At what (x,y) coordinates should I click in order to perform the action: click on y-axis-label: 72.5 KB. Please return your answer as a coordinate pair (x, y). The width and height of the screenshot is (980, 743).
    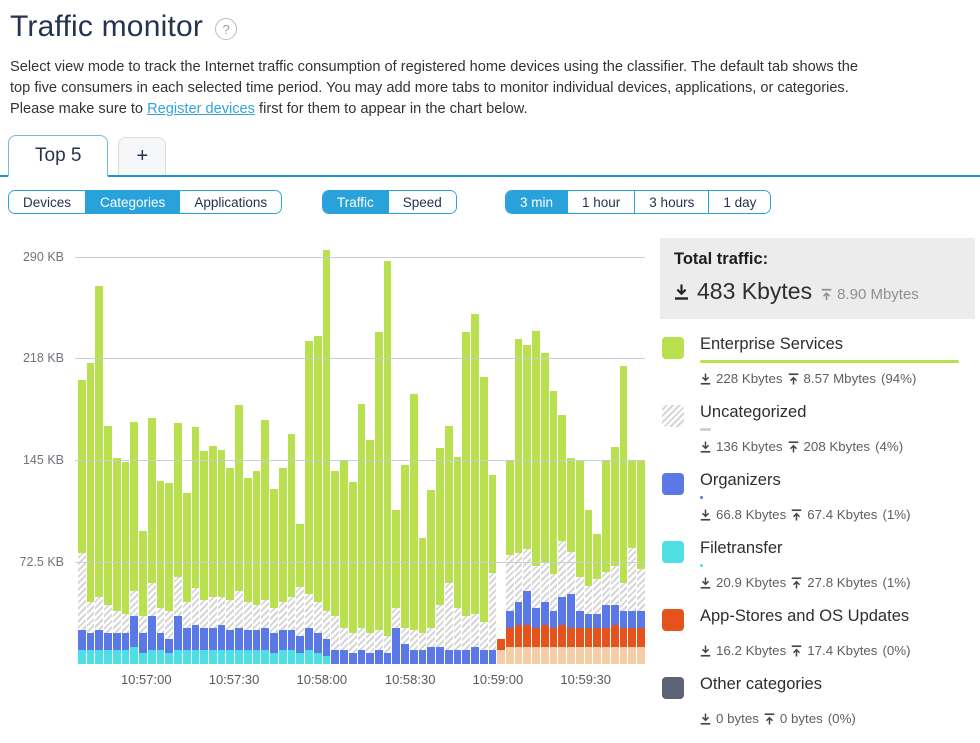
    Looking at the image, I should click on (41, 561).